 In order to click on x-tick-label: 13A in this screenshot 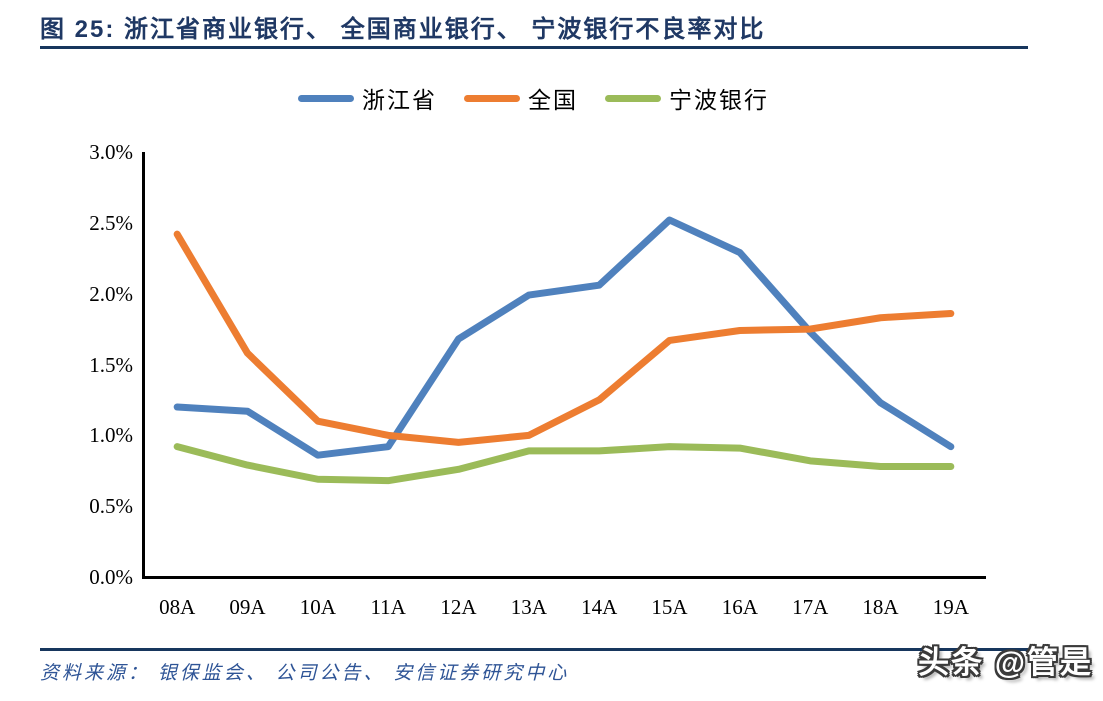, I will do `click(528, 607)`.